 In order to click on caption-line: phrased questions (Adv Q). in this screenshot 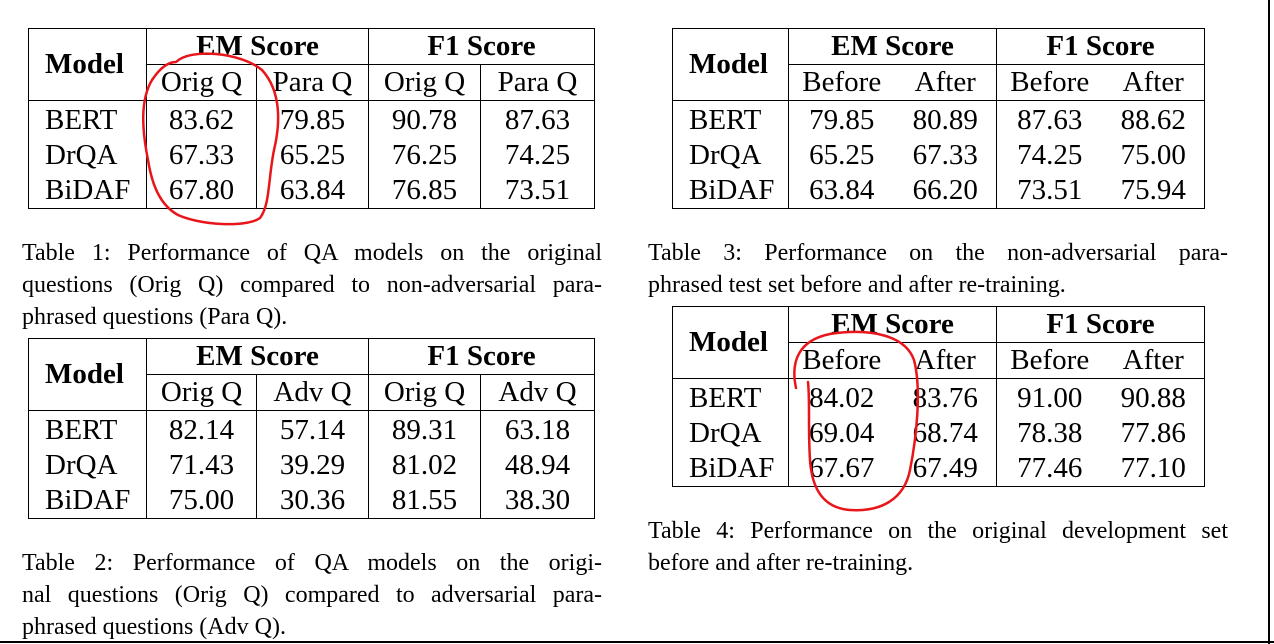, I will do `click(154, 627)`.